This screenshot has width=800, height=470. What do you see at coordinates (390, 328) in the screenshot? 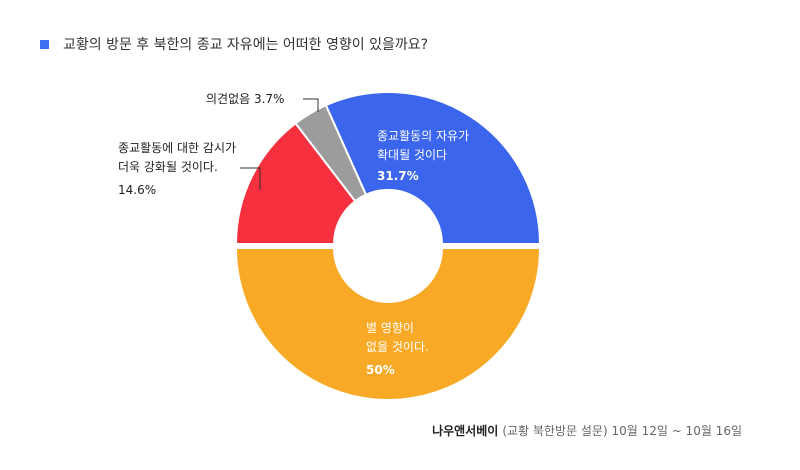
I see `slice-label-no-effect-line1: 별 영향이` at bounding box center [390, 328].